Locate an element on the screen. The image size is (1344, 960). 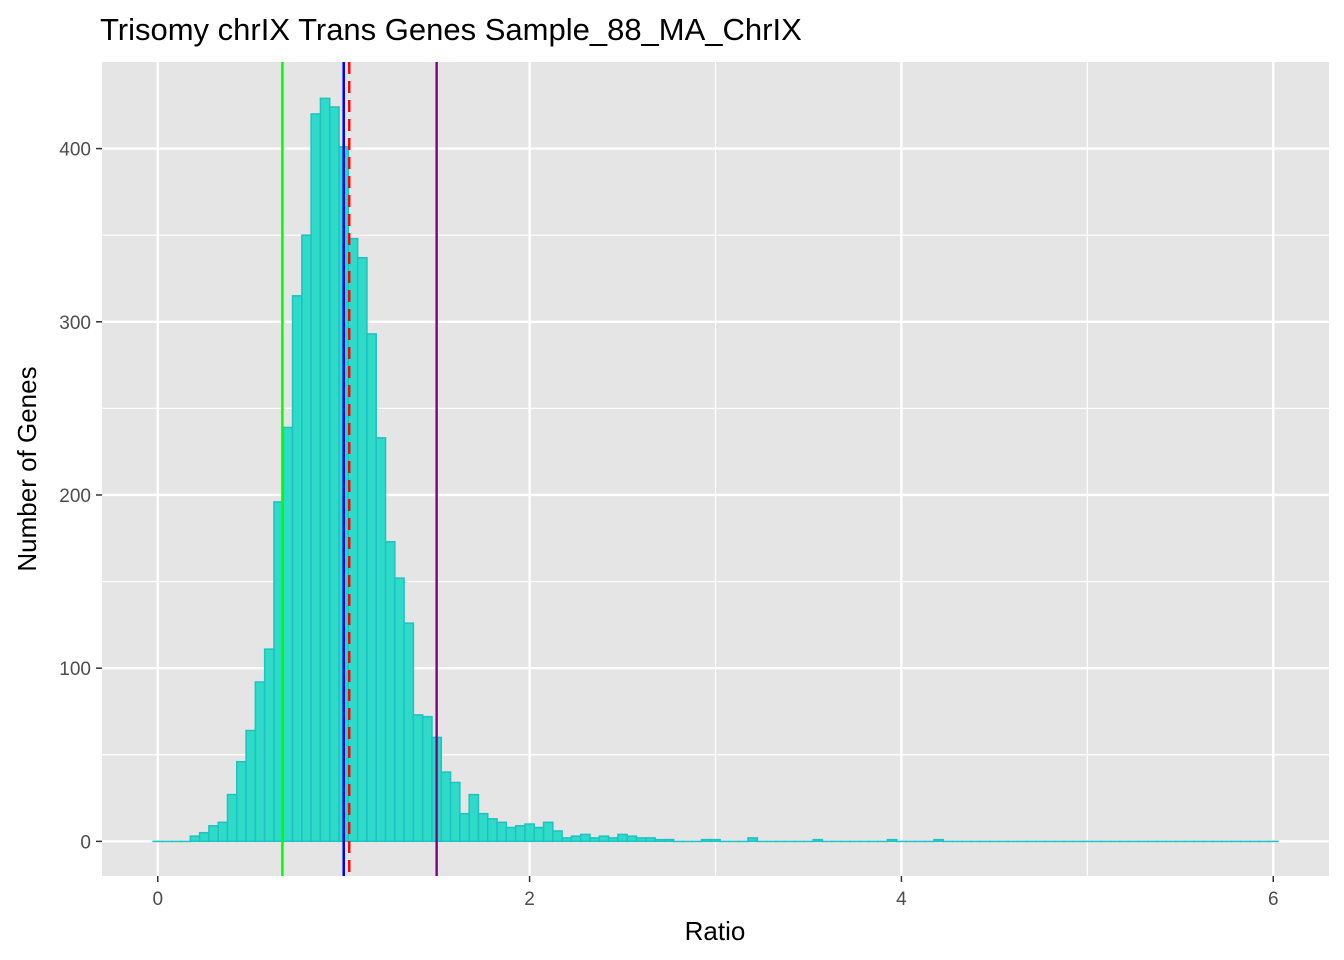
x-axis-title: Ratio is located at coordinates (715, 931).